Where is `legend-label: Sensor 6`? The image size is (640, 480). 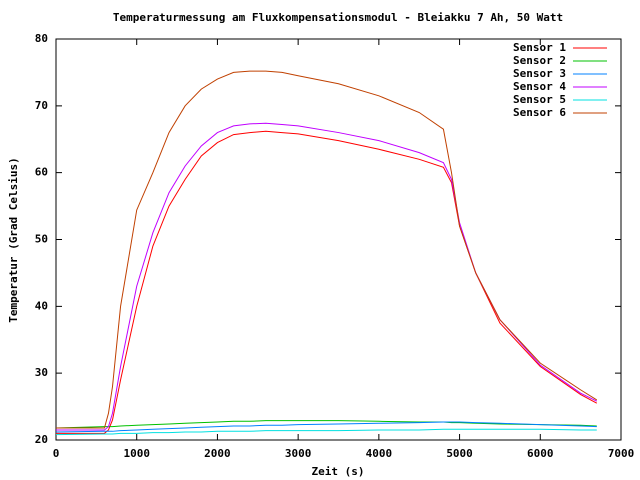
legend-label: Sensor 6 is located at coordinates (539, 112).